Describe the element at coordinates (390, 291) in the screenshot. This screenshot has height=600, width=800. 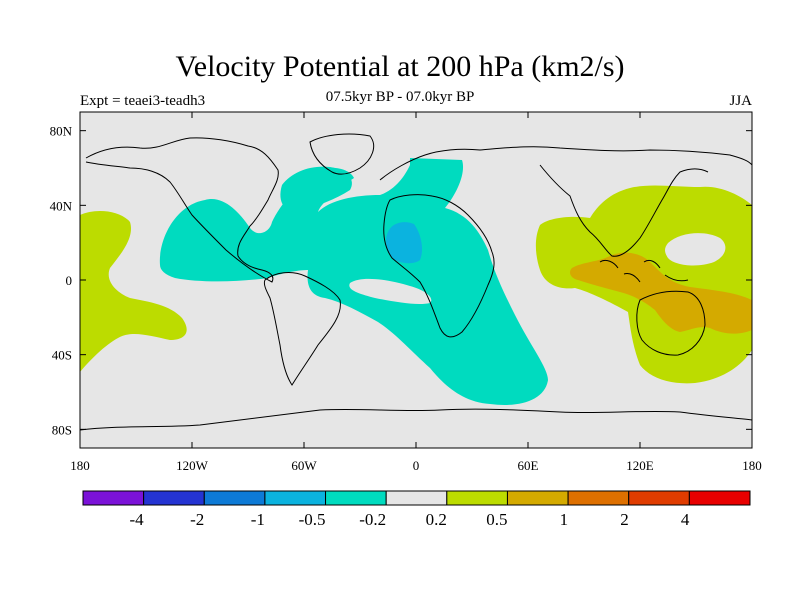
I see `neutral-hole-south-atlantic` at that location.